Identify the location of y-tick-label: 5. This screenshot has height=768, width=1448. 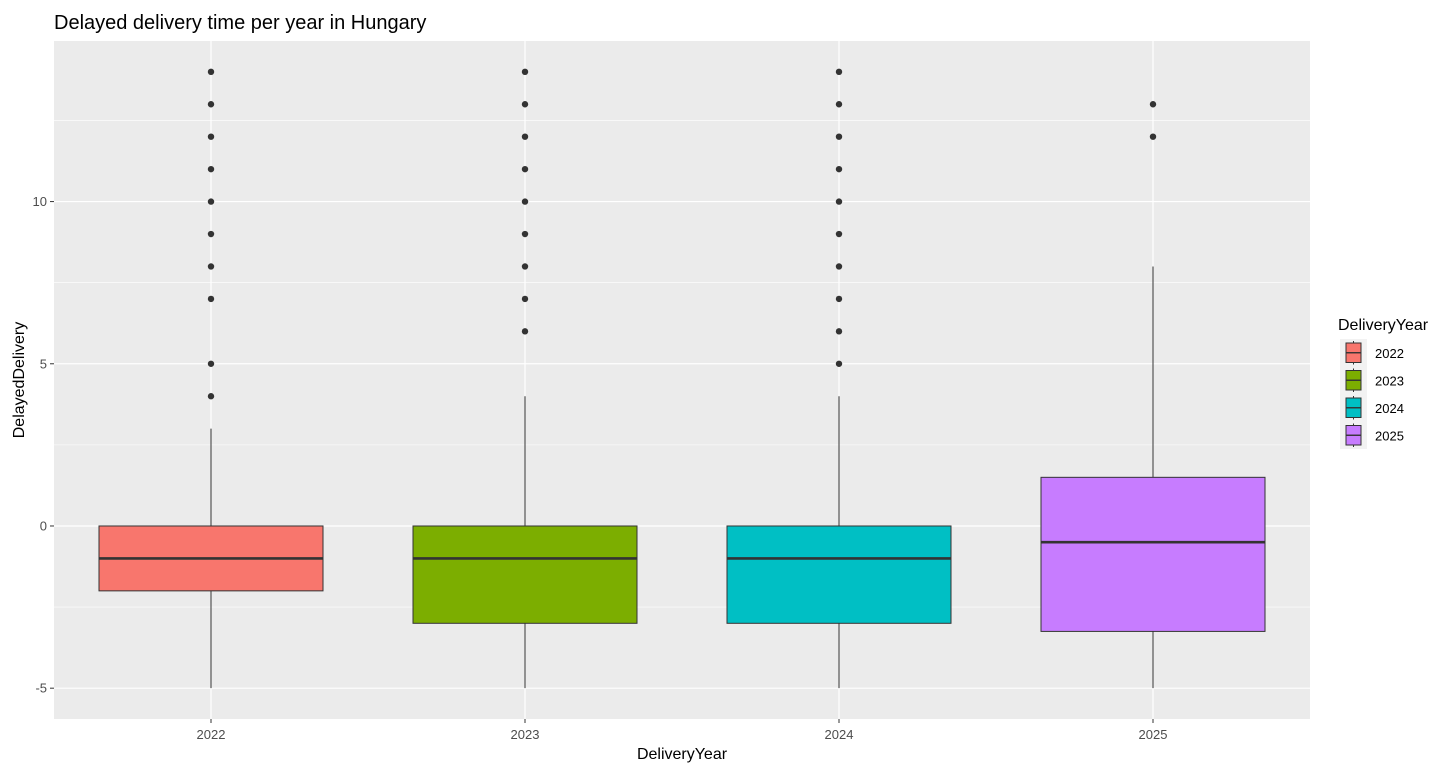
(43, 363).